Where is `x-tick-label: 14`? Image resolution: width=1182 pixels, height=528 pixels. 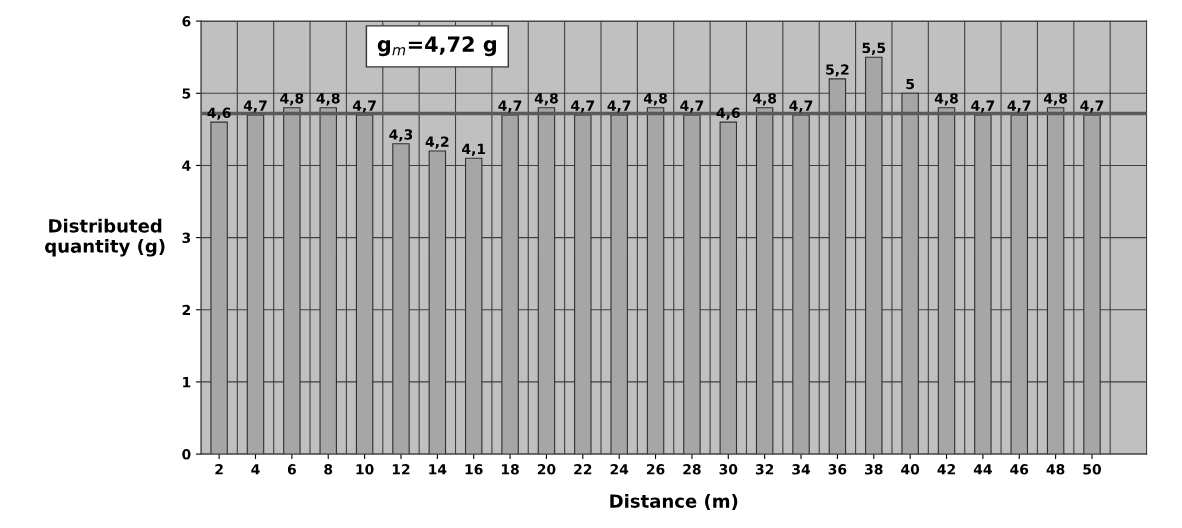 x-tick-label: 14 is located at coordinates (438, 469).